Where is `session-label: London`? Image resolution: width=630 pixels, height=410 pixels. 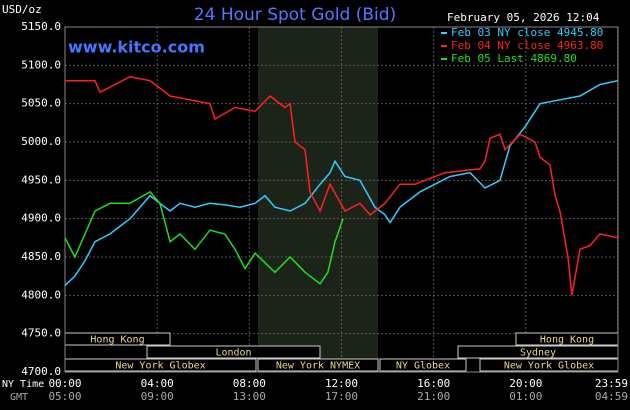
session-label: London is located at coordinates (233, 353).